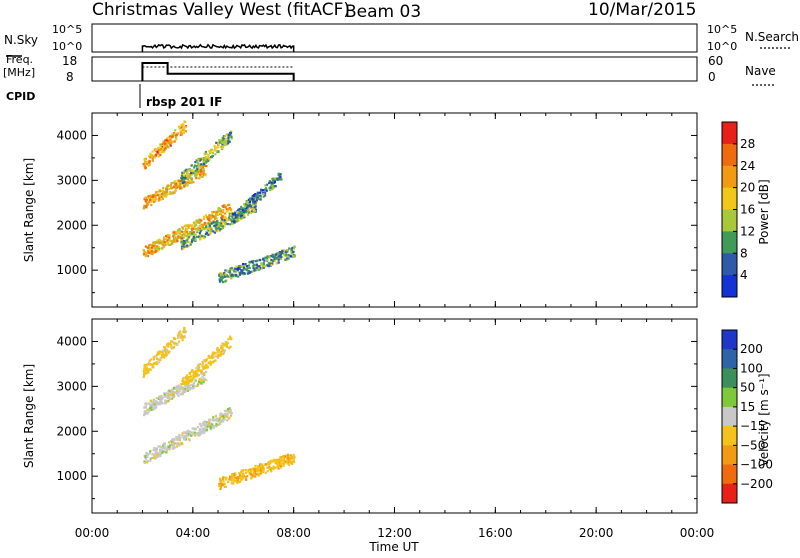 Image resolution: width=800 pixels, height=558 pixels. Describe the element at coordinates (219, 202) in the screenshot. I see `power-data` at that location.